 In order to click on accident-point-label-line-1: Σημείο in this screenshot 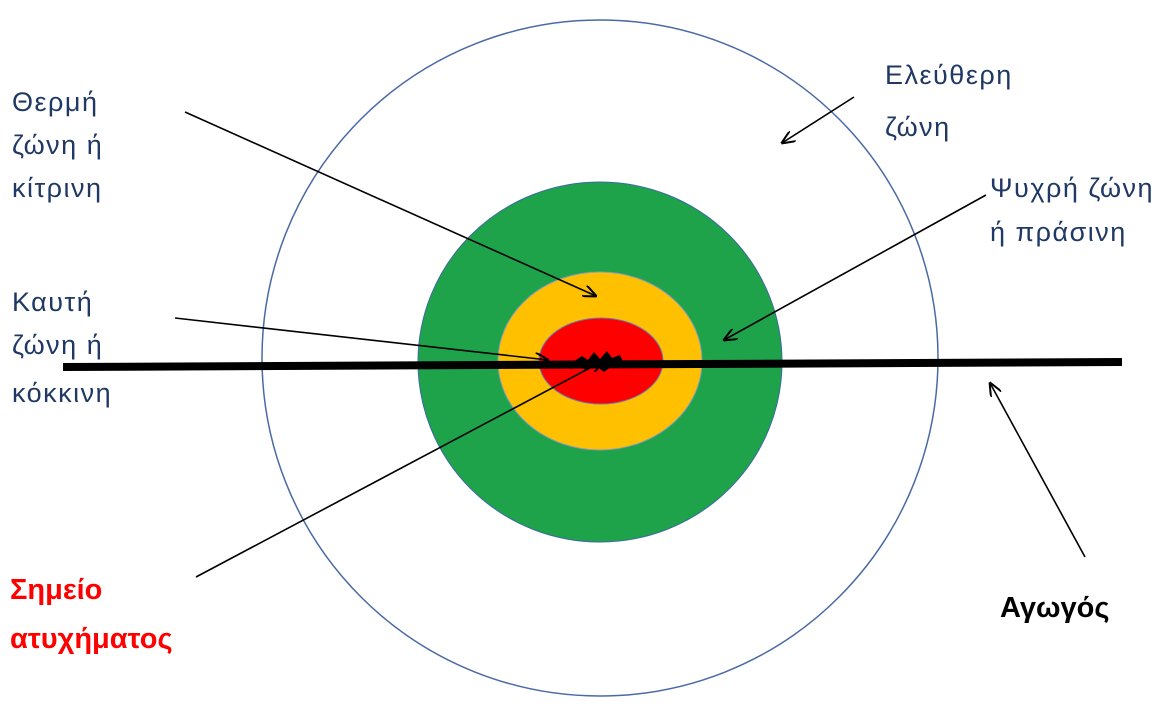, I will do `click(56, 590)`.